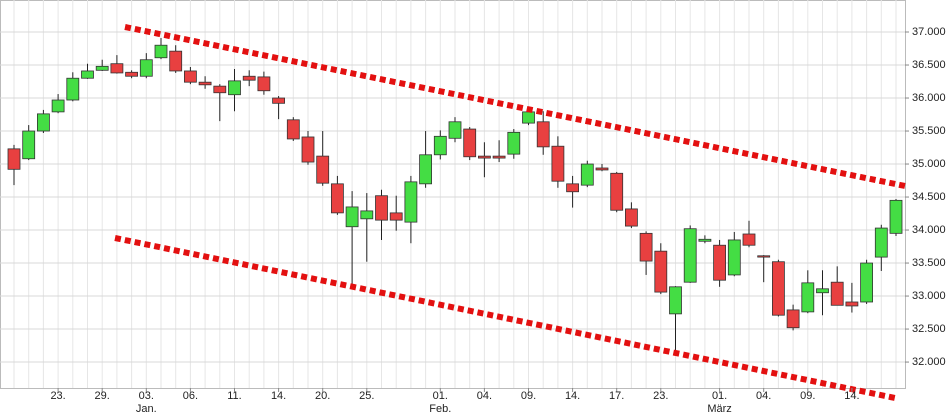 The width and height of the screenshot is (949, 420). What do you see at coordinates (929, 329) in the screenshot?
I see `y-tick-label: 32.500` at bounding box center [929, 329].